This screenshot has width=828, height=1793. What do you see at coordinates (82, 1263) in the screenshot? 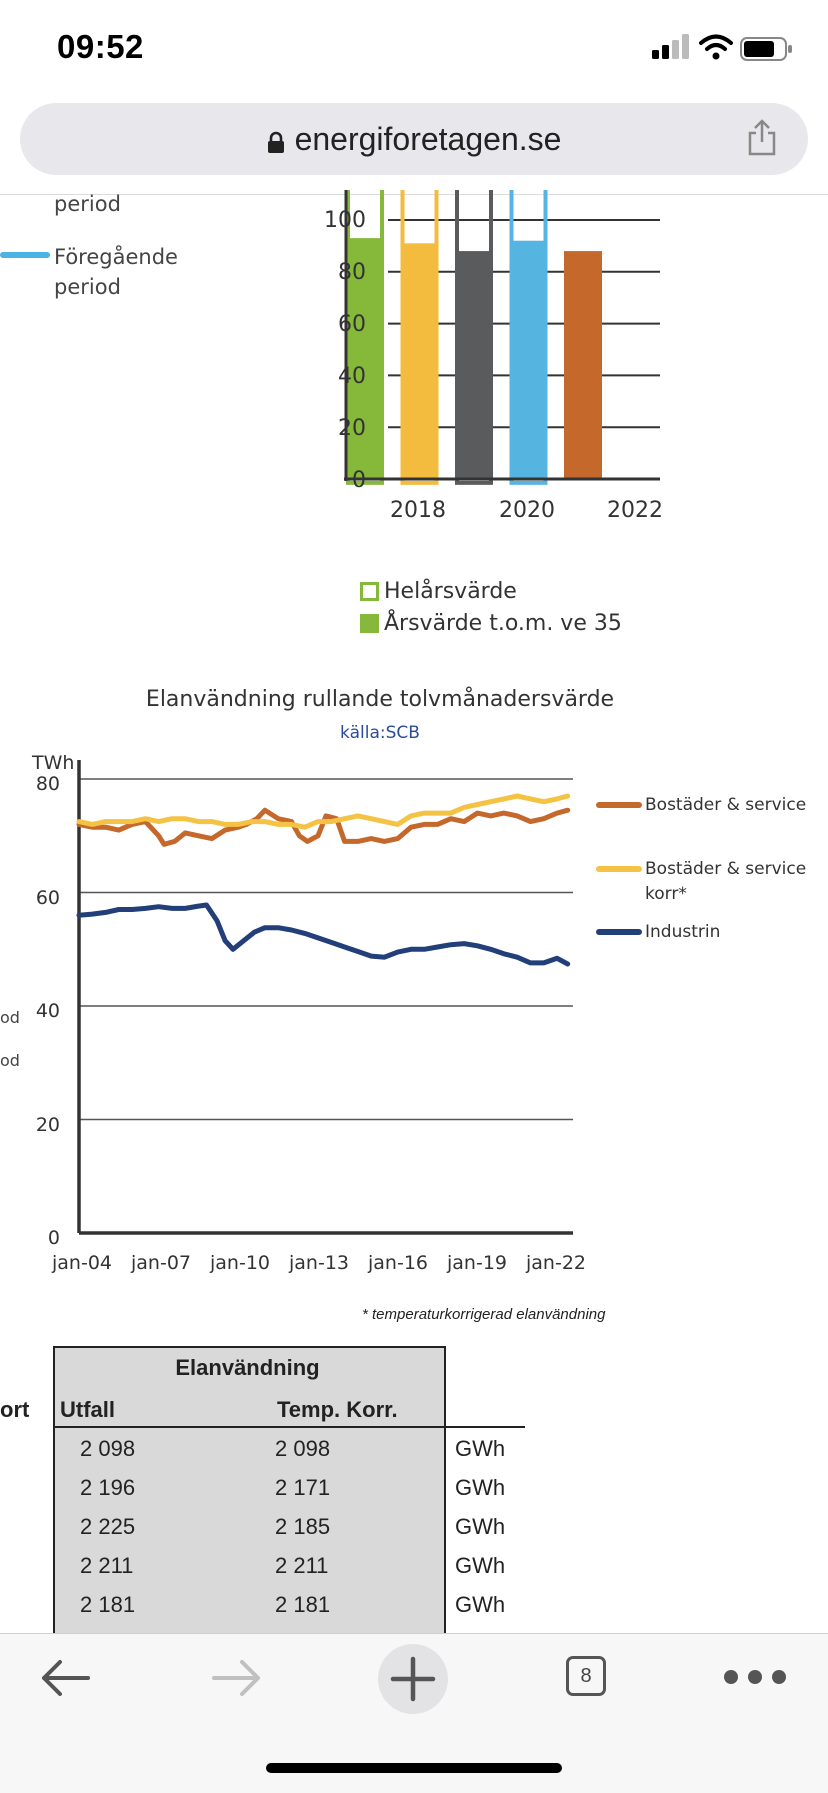
I see `line-x-tick: jan-04` at bounding box center [82, 1263].